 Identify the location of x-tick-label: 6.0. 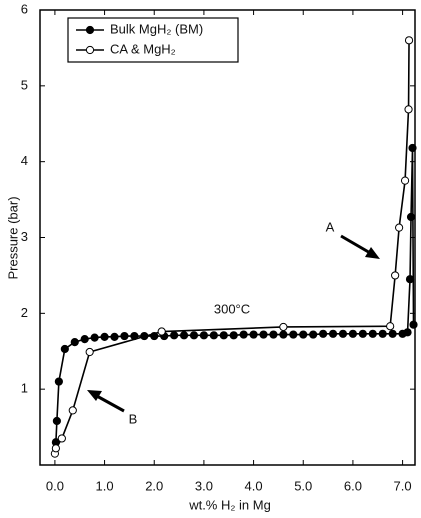
(353, 485).